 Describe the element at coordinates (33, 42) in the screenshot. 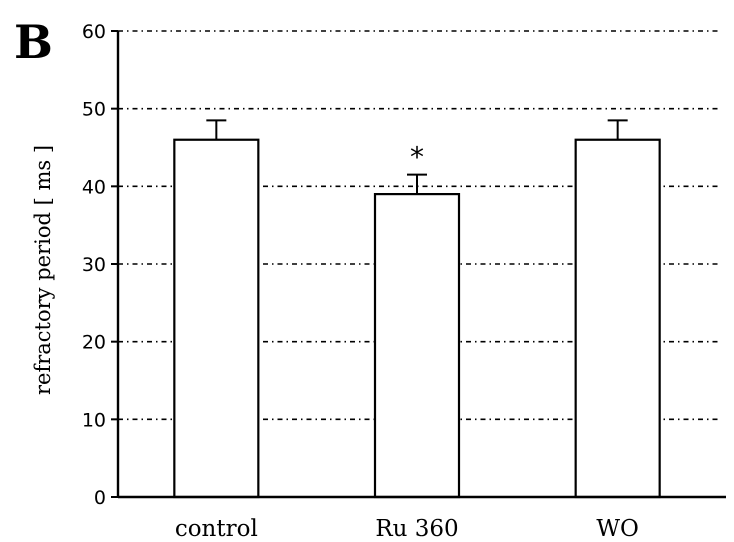

I see `panel-label: B` at that location.